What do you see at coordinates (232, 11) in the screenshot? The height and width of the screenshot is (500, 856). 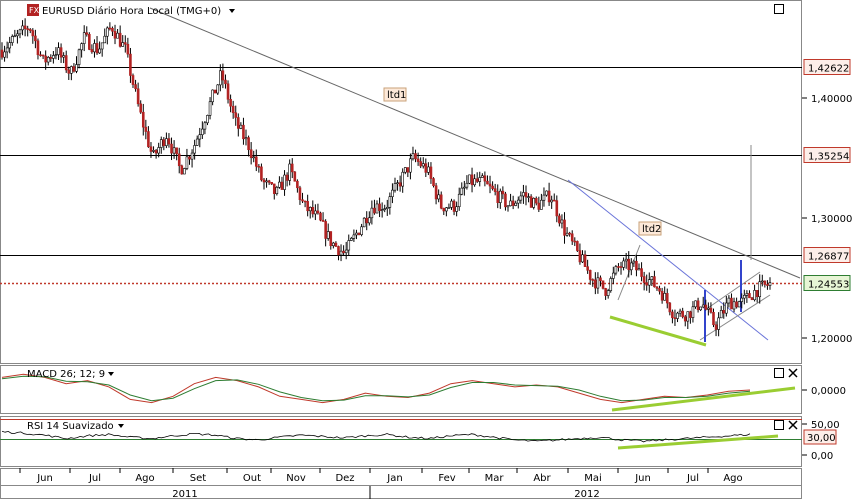 I see `main-title-chevron-down-icon` at bounding box center [232, 11].